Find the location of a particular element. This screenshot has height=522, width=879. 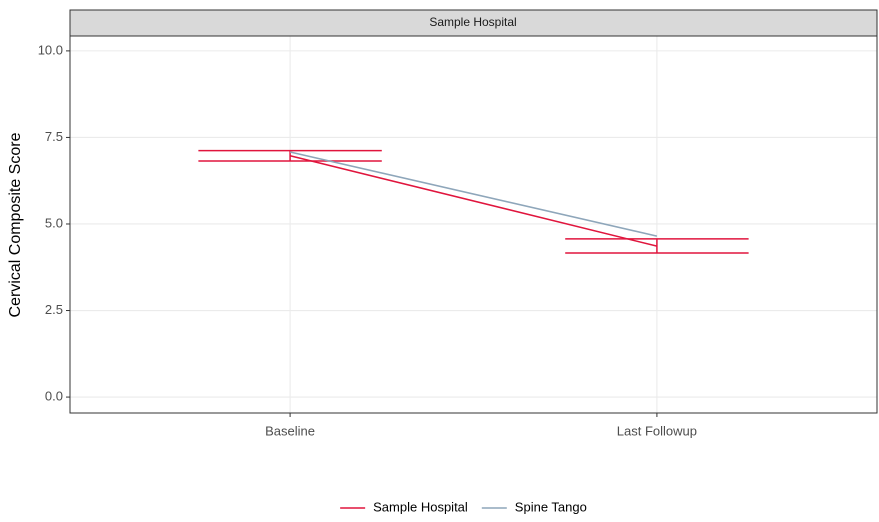

y-axis-label: Cervical Composite Score is located at coordinates (15, 224).